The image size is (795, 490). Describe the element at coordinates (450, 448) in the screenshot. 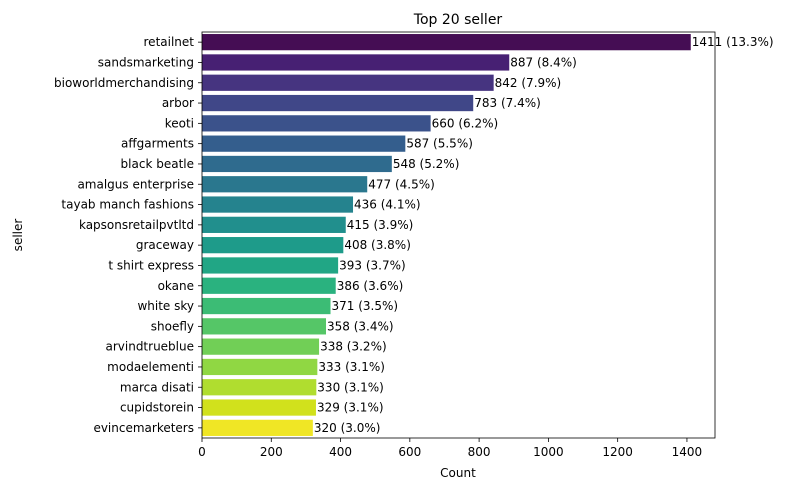

I see `x-ticks: 0 200 400 600 800 1000 1200 1400` at that location.